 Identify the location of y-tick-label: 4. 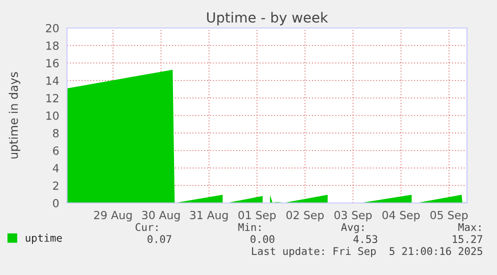
(55, 168).